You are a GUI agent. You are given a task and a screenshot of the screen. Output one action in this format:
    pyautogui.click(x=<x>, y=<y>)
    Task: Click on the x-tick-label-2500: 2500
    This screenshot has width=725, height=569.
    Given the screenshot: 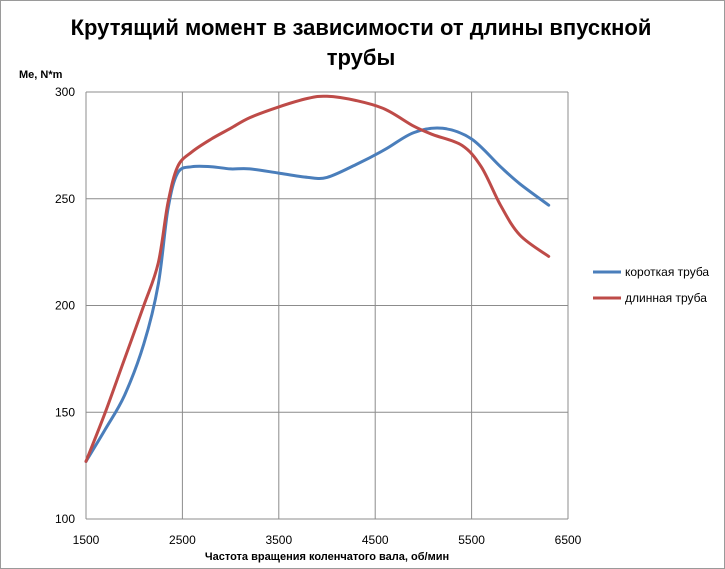 What is the action you would take?
    pyautogui.click(x=182, y=540)
    